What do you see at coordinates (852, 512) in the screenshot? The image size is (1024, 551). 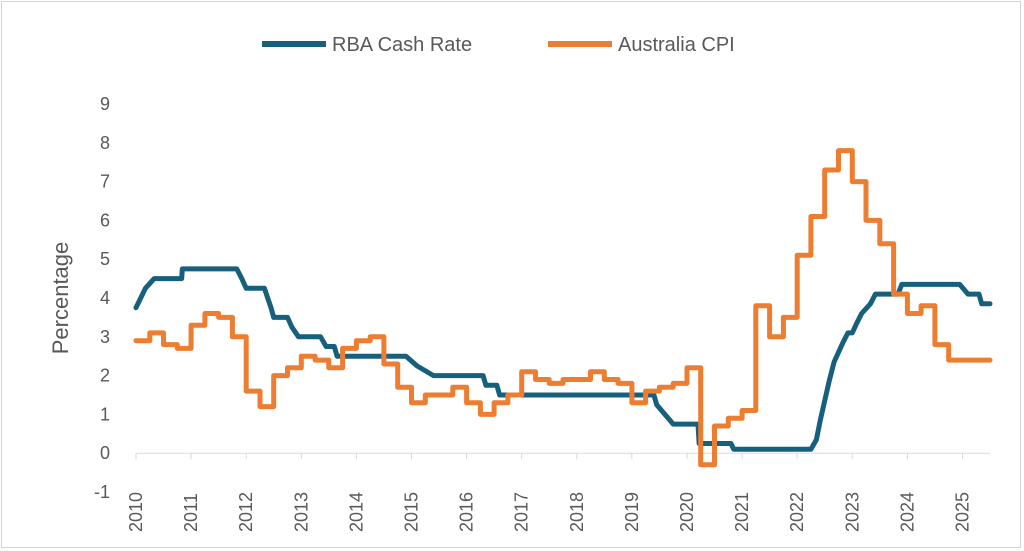 I see `x-tick-label: 2023` at bounding box center [852, 512].